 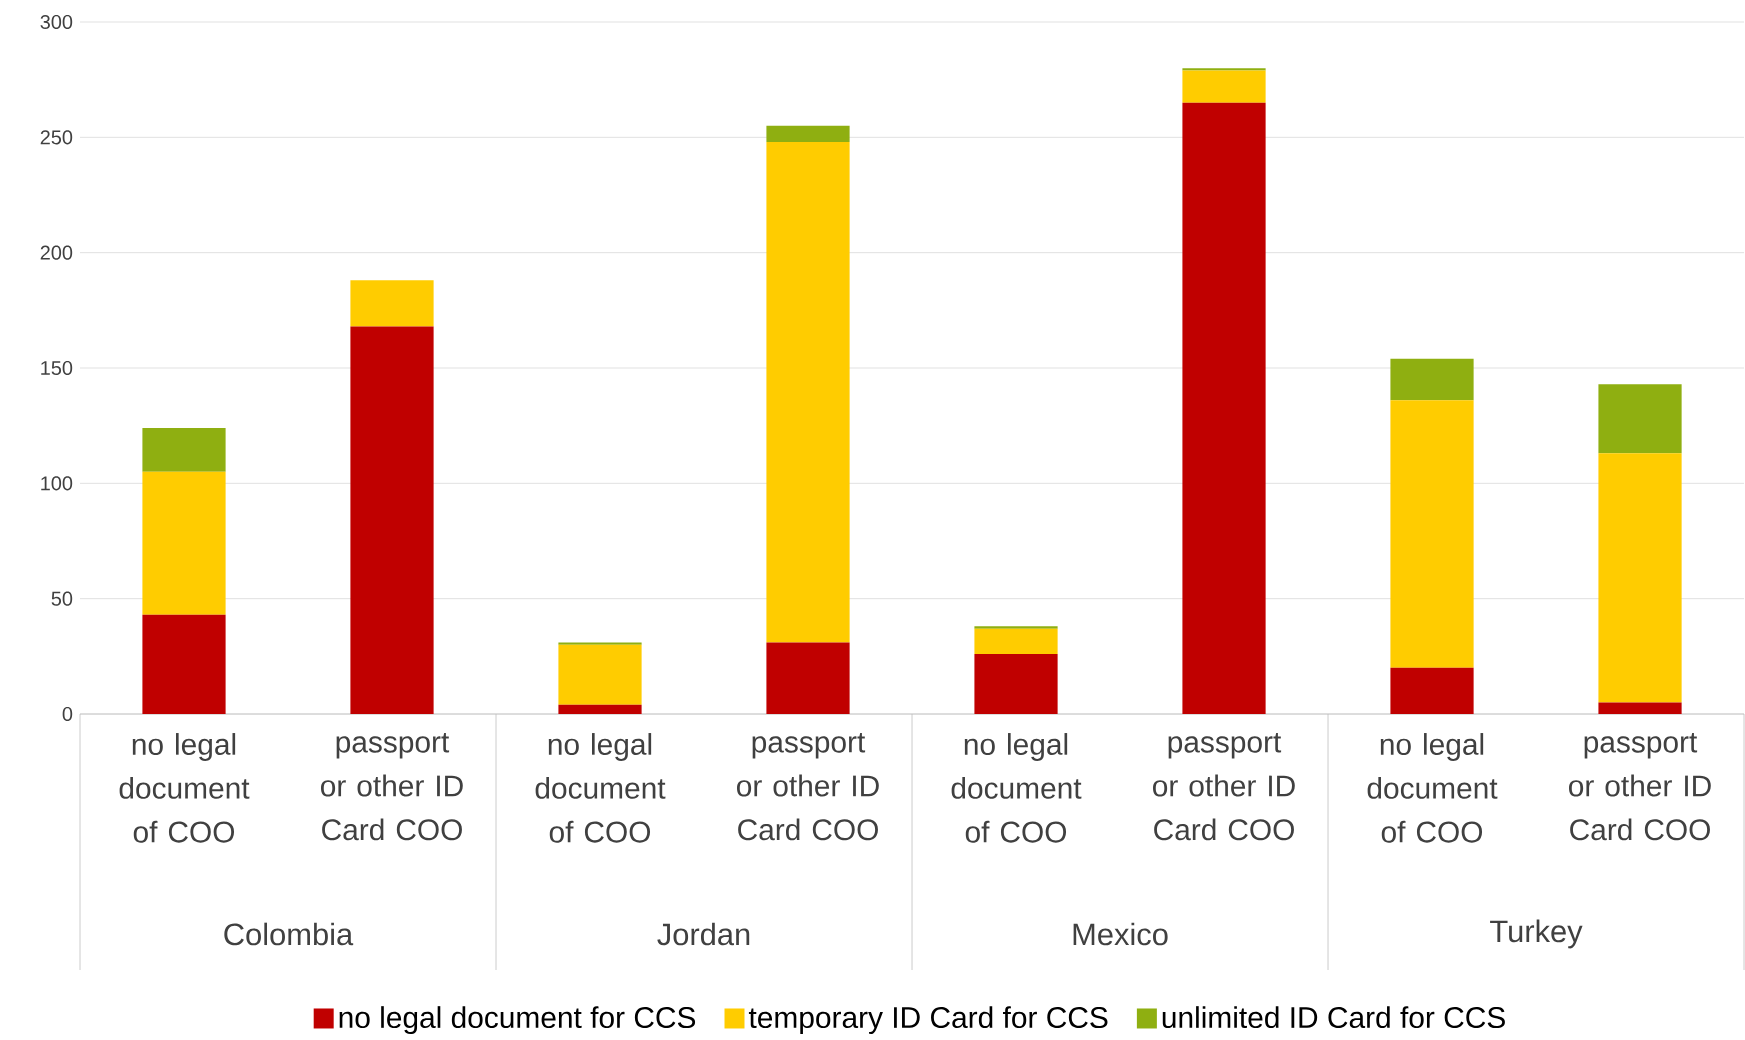 What do you see at coordinates (1536, 934) in the screenshot?
I see `text: Turkey` at bounding box center [1536, 934].